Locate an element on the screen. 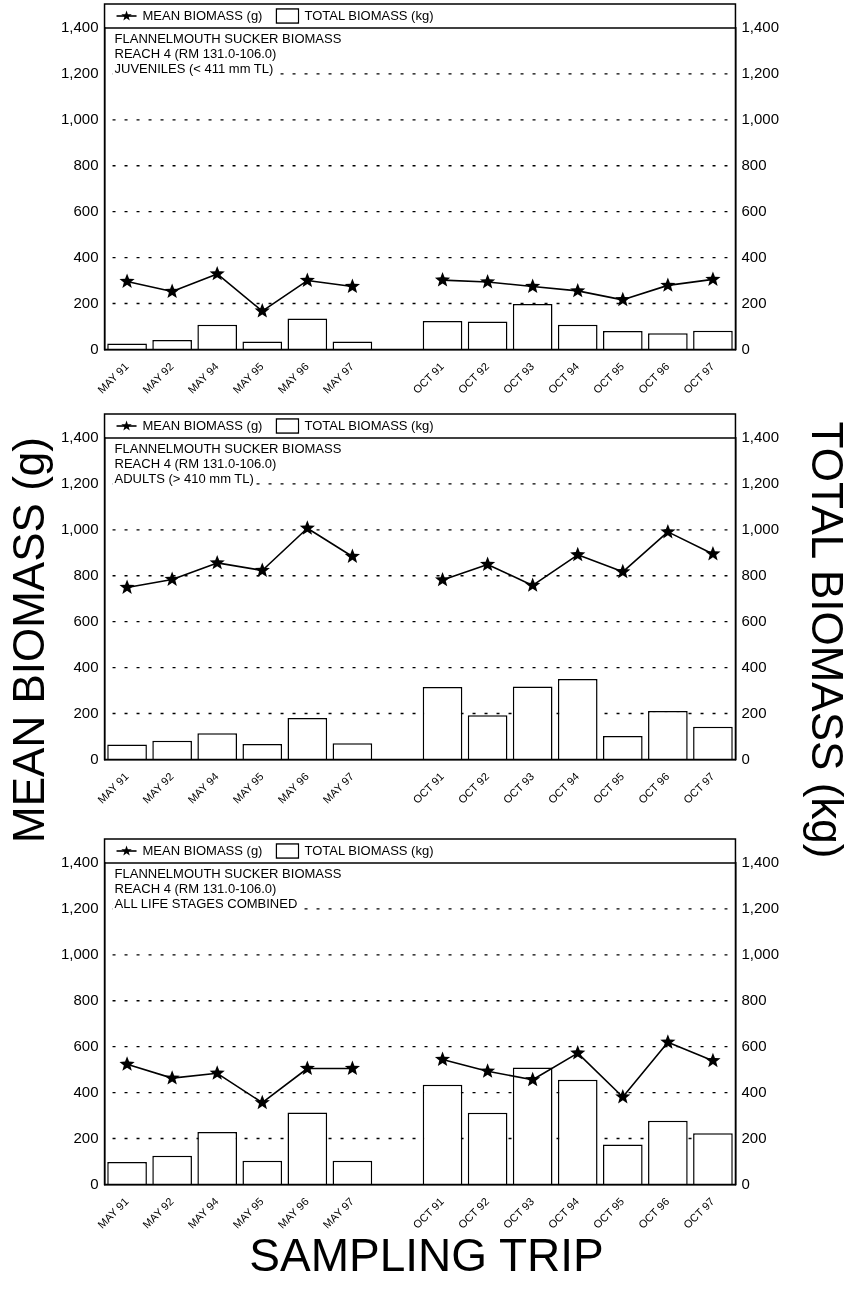 This screenshot has width=853, height=1289. annotation: ADULTS (> 410 mm TL) is located at coordinates (184, 479).